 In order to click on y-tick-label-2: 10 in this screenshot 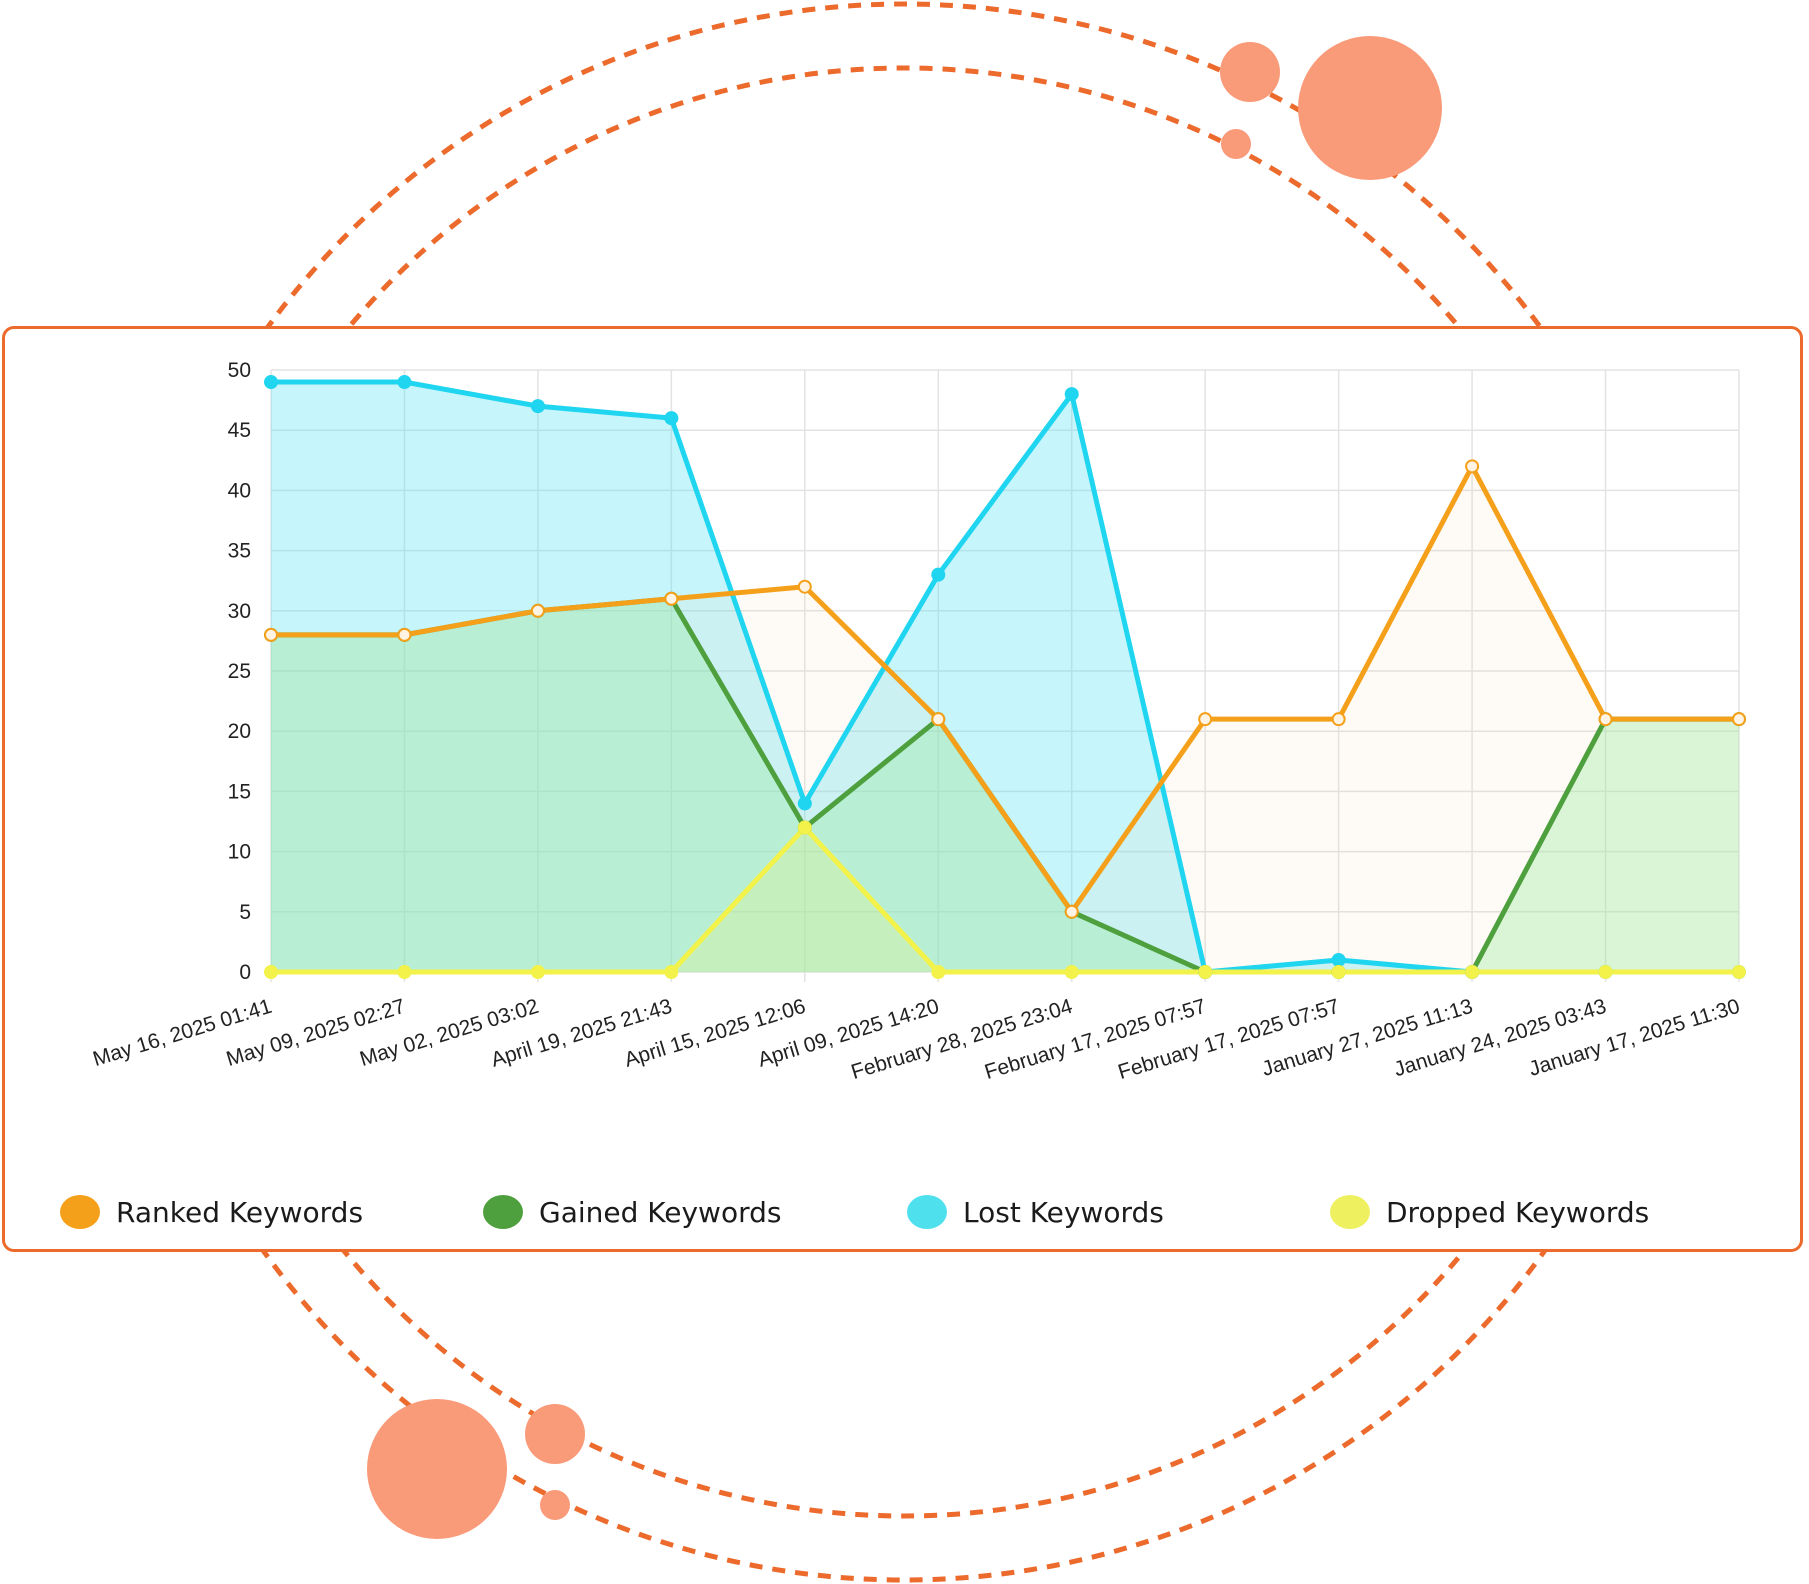, I will do `click(239, 852)`.